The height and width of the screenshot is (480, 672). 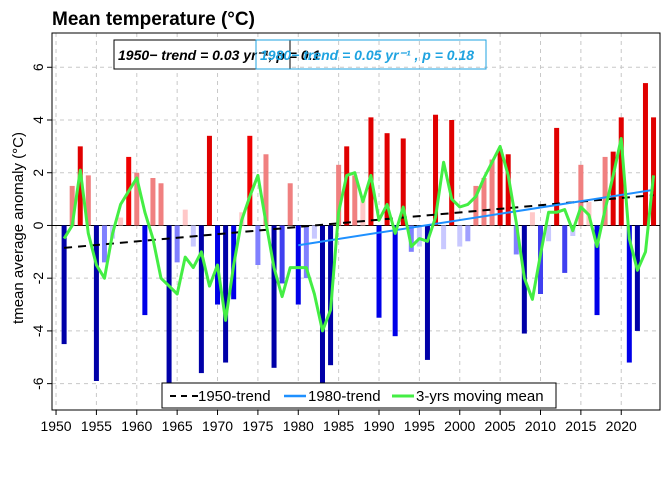 I want to click on y-axis: -6 -4 -2 0 2 4 6, so click(x=41, y=226).